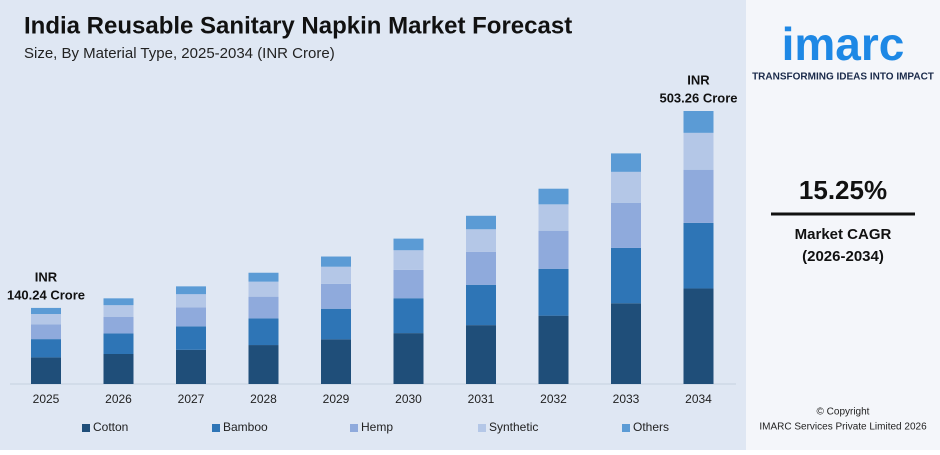 The width and height of the screenshot is (940, 455). Describe the element at coordinates (843, 190) in the screenshot. I see `cagr-value: 15.25%` at that location.